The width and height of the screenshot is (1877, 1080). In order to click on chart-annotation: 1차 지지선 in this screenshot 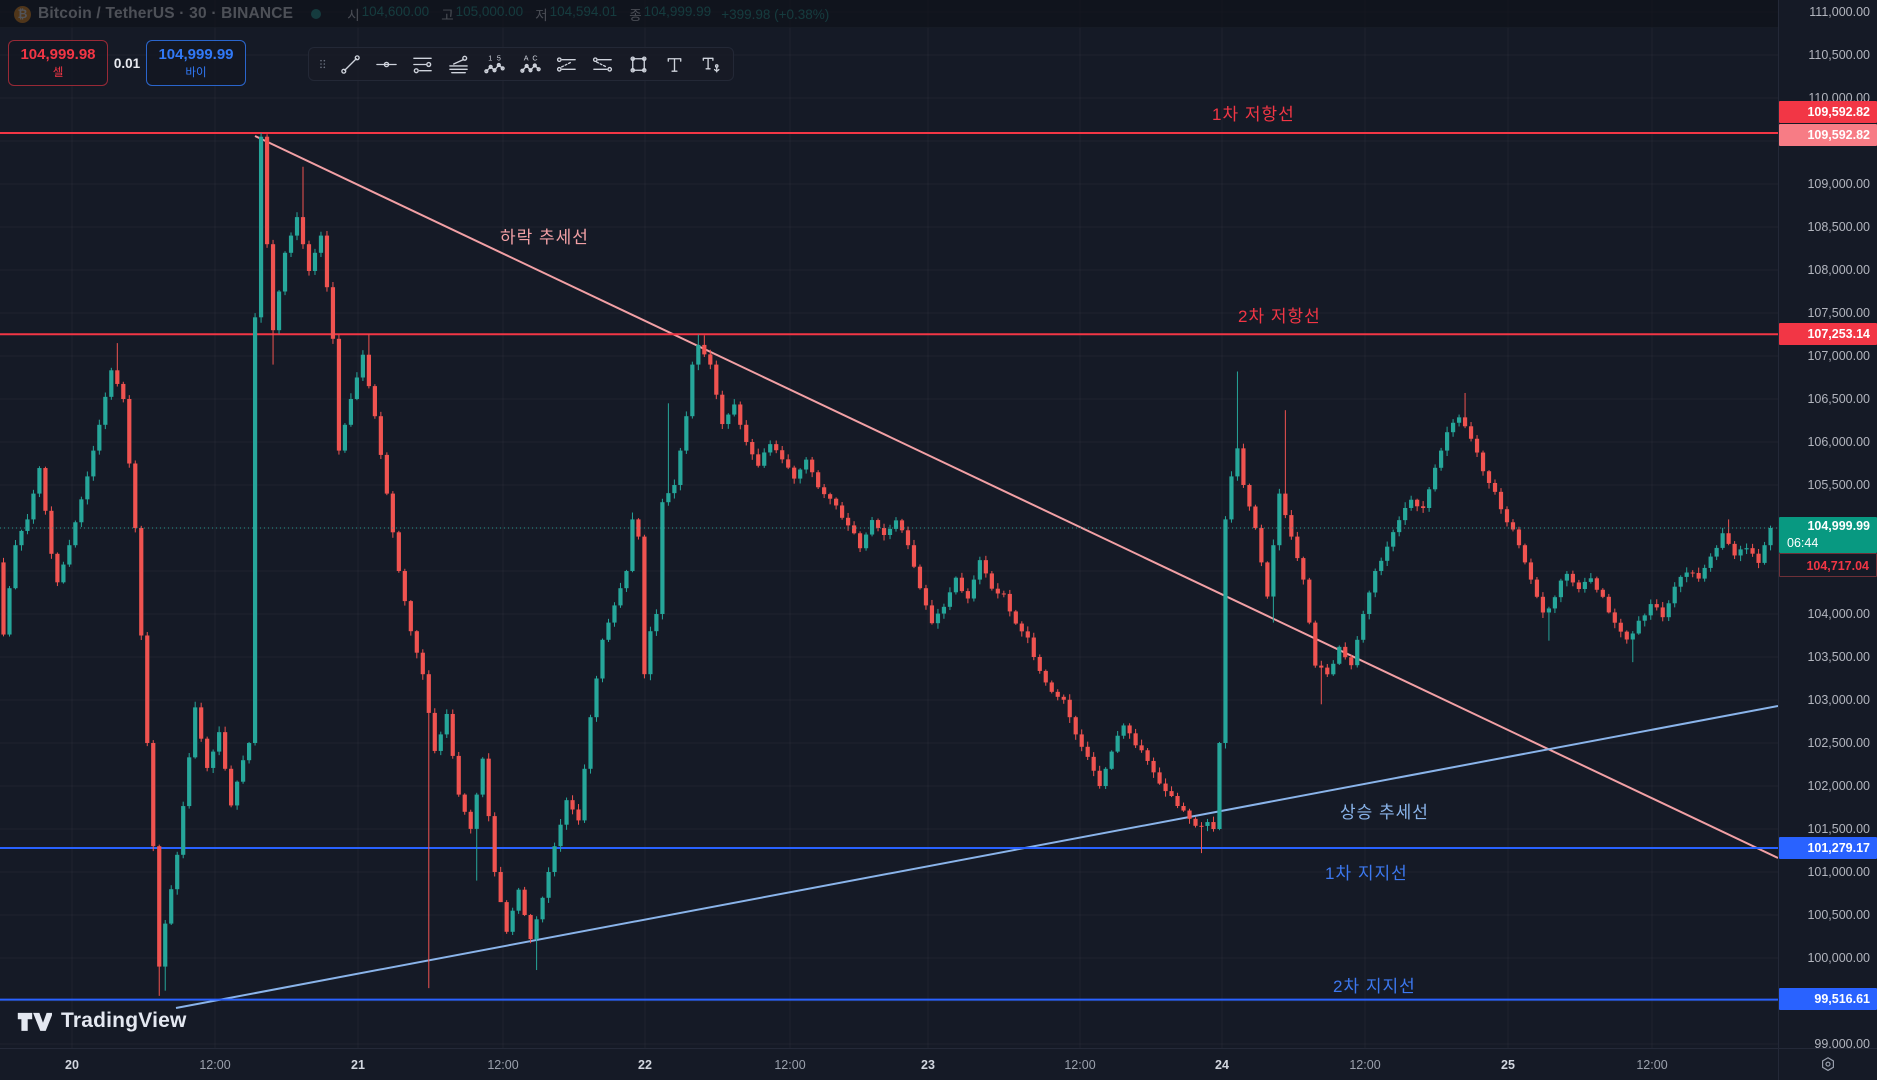, I will do `click(1366, 873)`.